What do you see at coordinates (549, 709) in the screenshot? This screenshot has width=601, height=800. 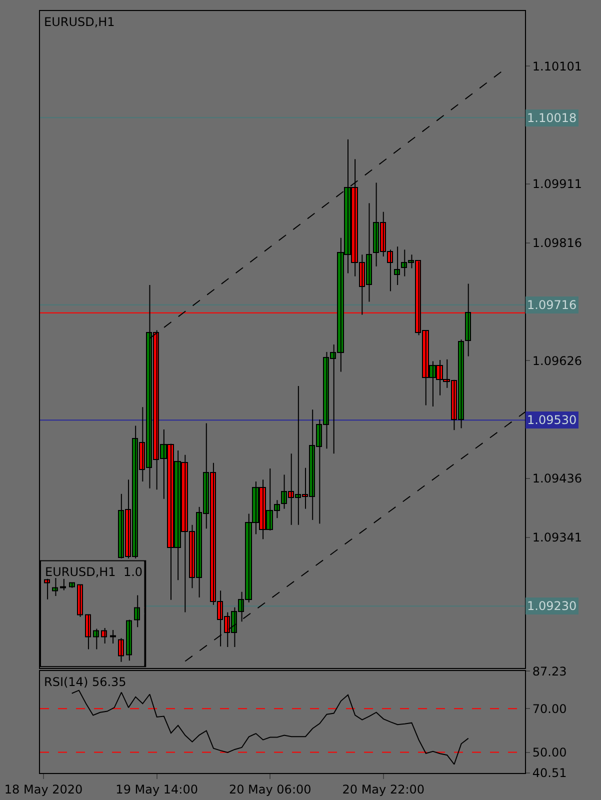 I see `y-tick-label: 70.00` at bounding box center [549, 709].